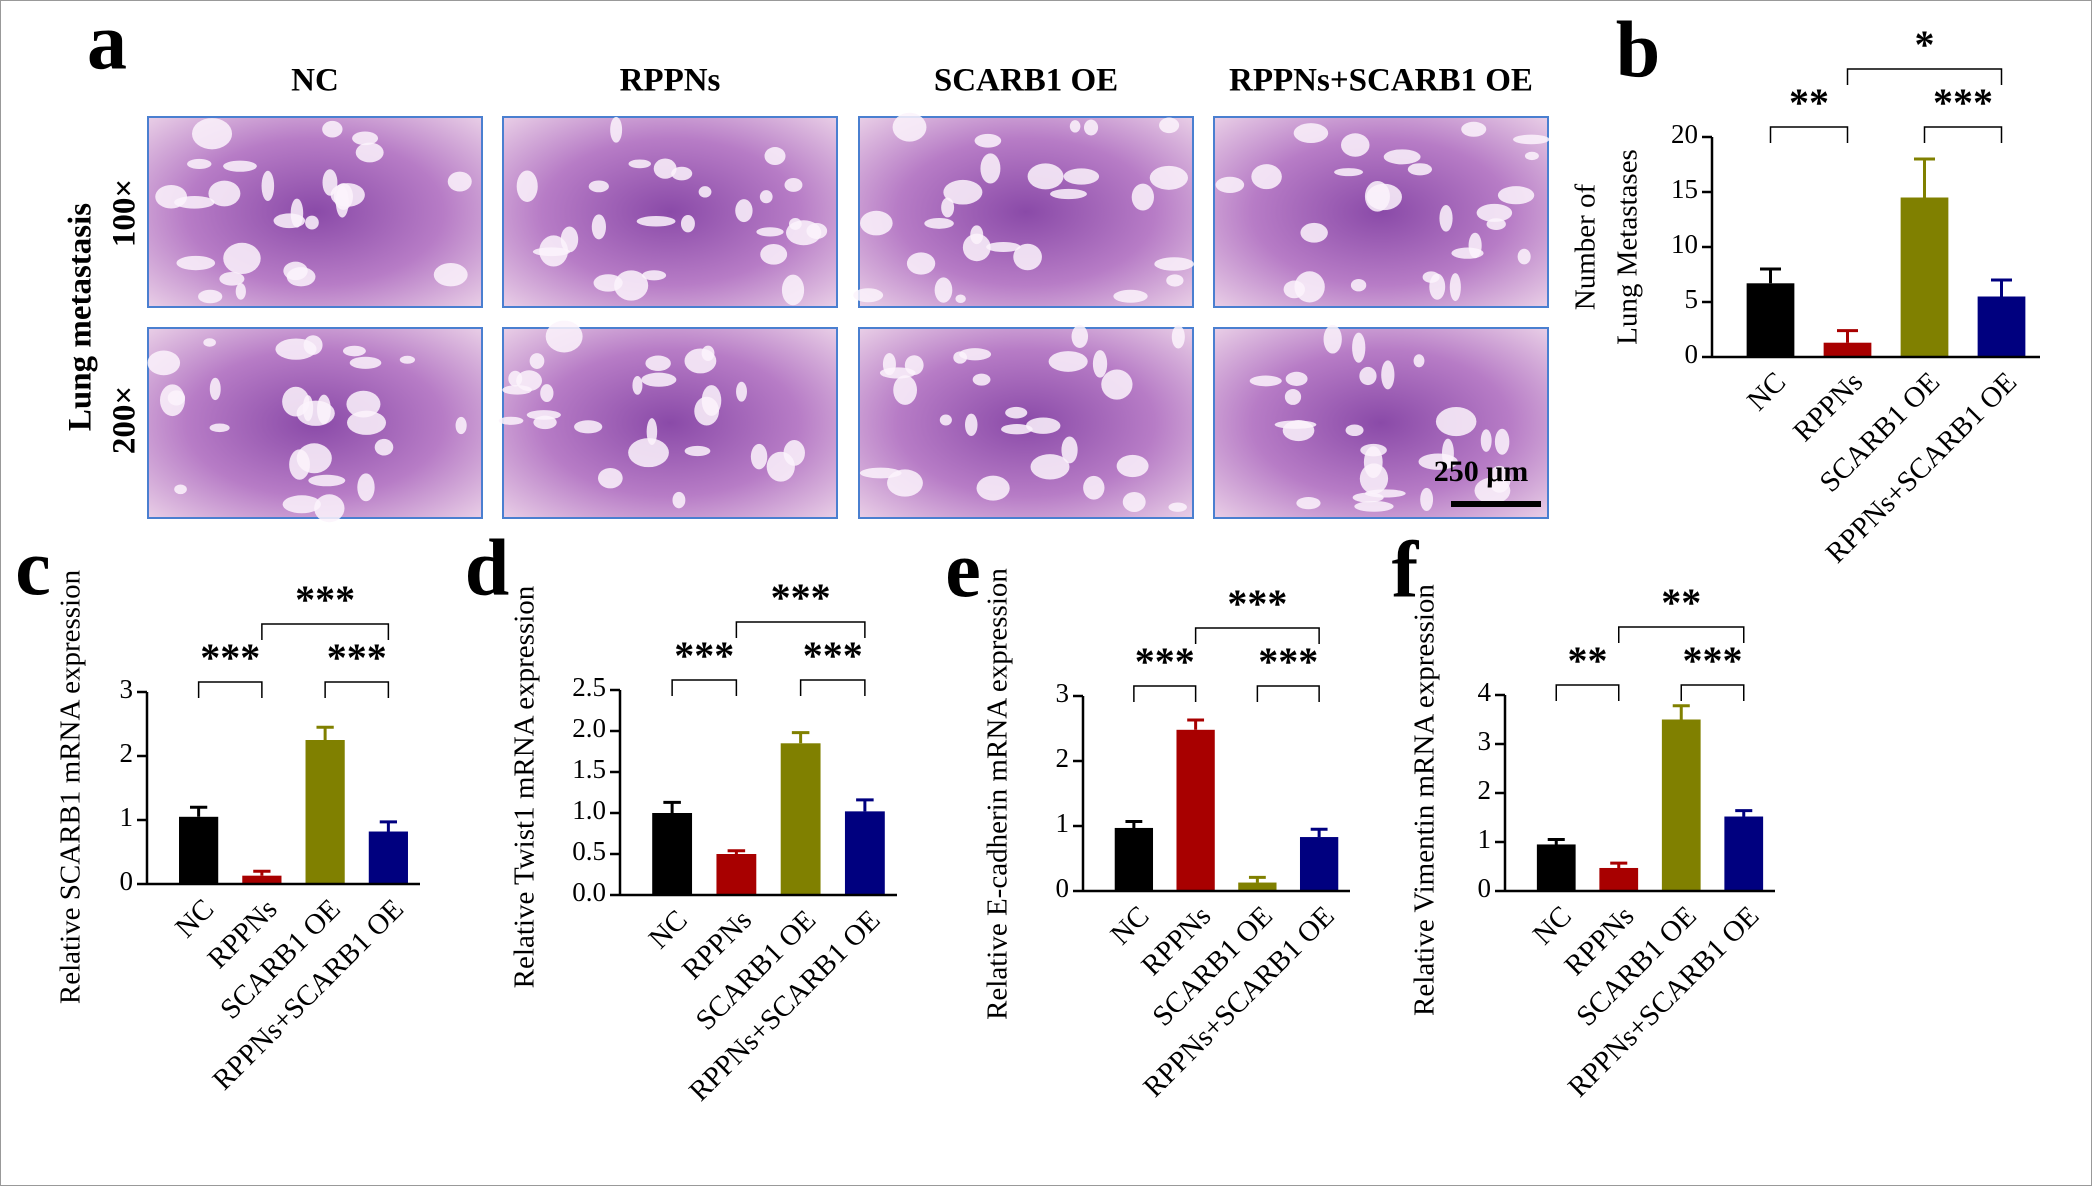  What do you see at coordinates (1684, 134) in the screenshot?
I see `y-tick-label: 20` at bounding box center [1684, 134].